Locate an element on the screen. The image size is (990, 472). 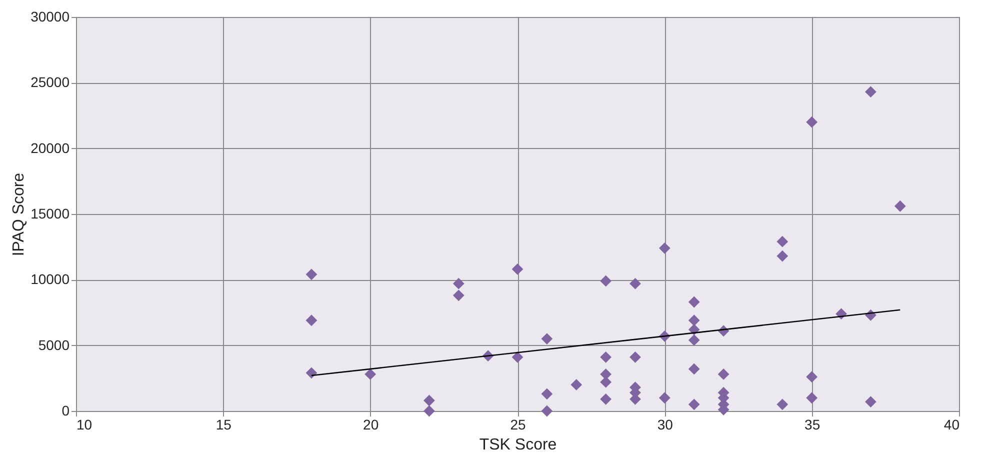
y-tick-label: 5000 is located at coordinates (54, 344).